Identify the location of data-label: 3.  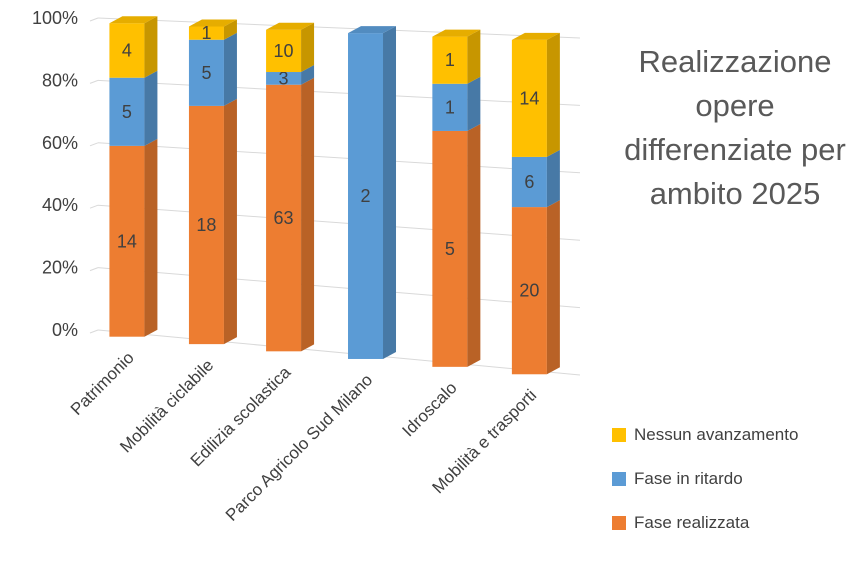
(284, 78).